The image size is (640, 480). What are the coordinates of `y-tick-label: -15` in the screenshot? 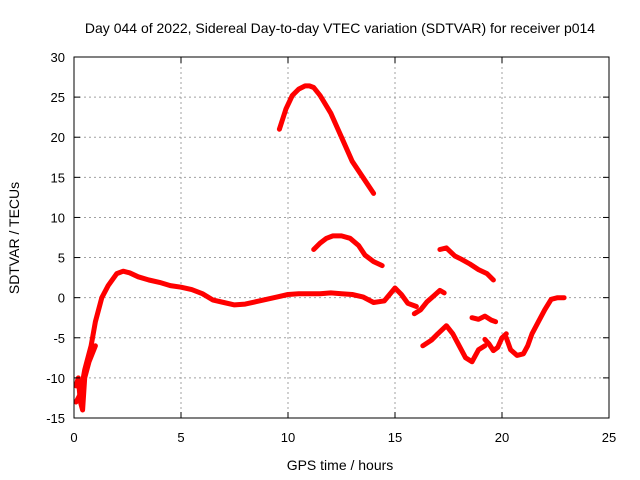 It's located at (55, 418).